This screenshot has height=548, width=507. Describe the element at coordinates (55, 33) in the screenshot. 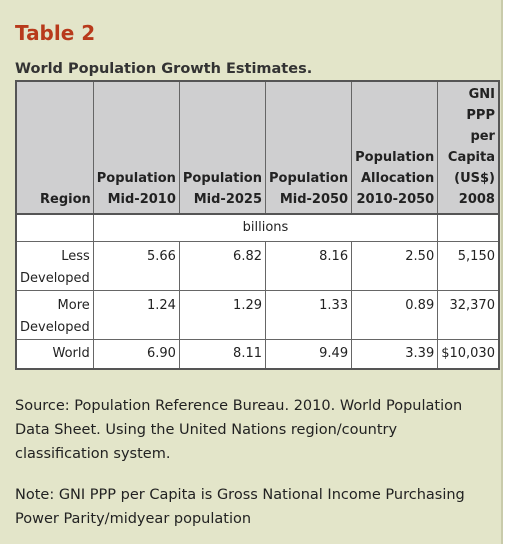

I see `table-title: Table 2` at that location.